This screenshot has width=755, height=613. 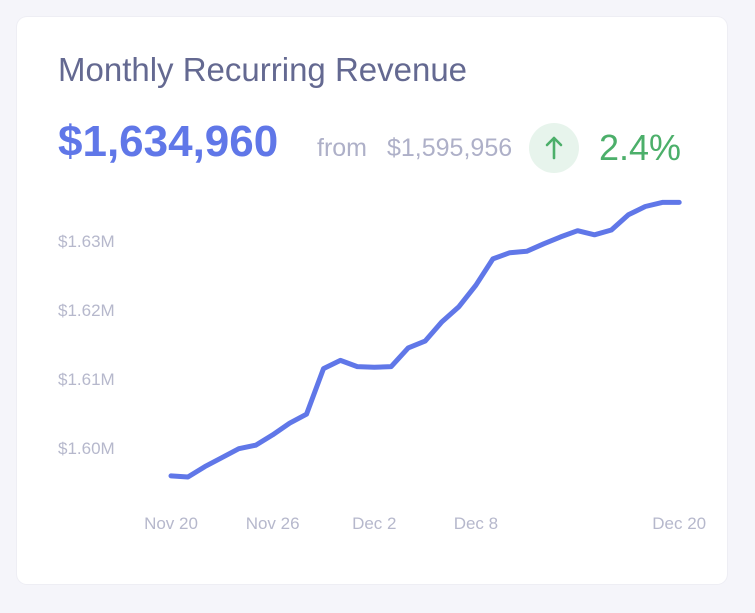 I want to click on x-tick-label: Dec 8, so click(x=476, y=523).